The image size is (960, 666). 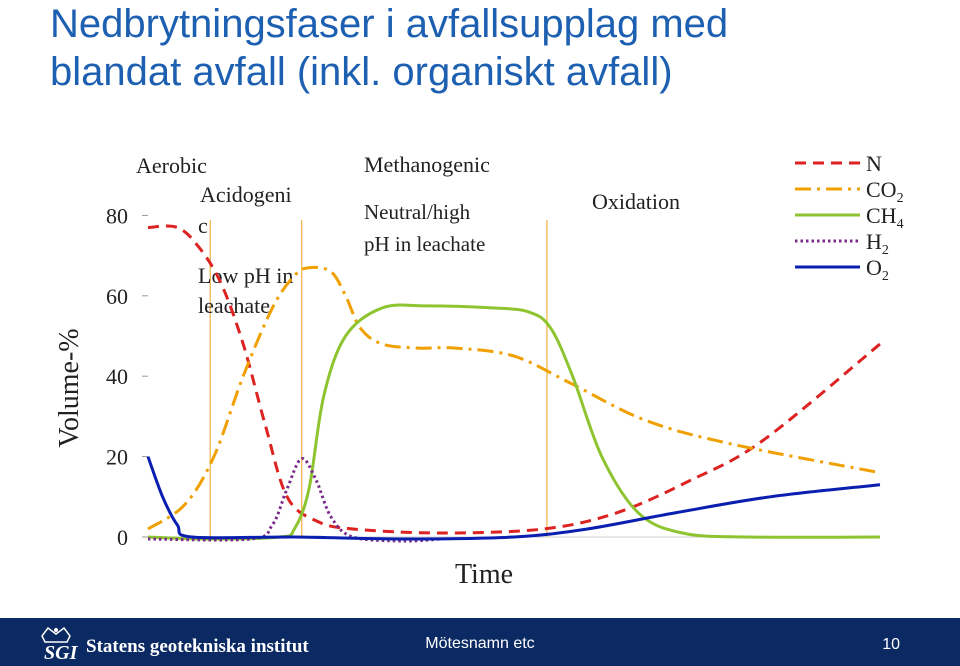 I want to click on y-tick-label: 60, so click(x=117, y=296).